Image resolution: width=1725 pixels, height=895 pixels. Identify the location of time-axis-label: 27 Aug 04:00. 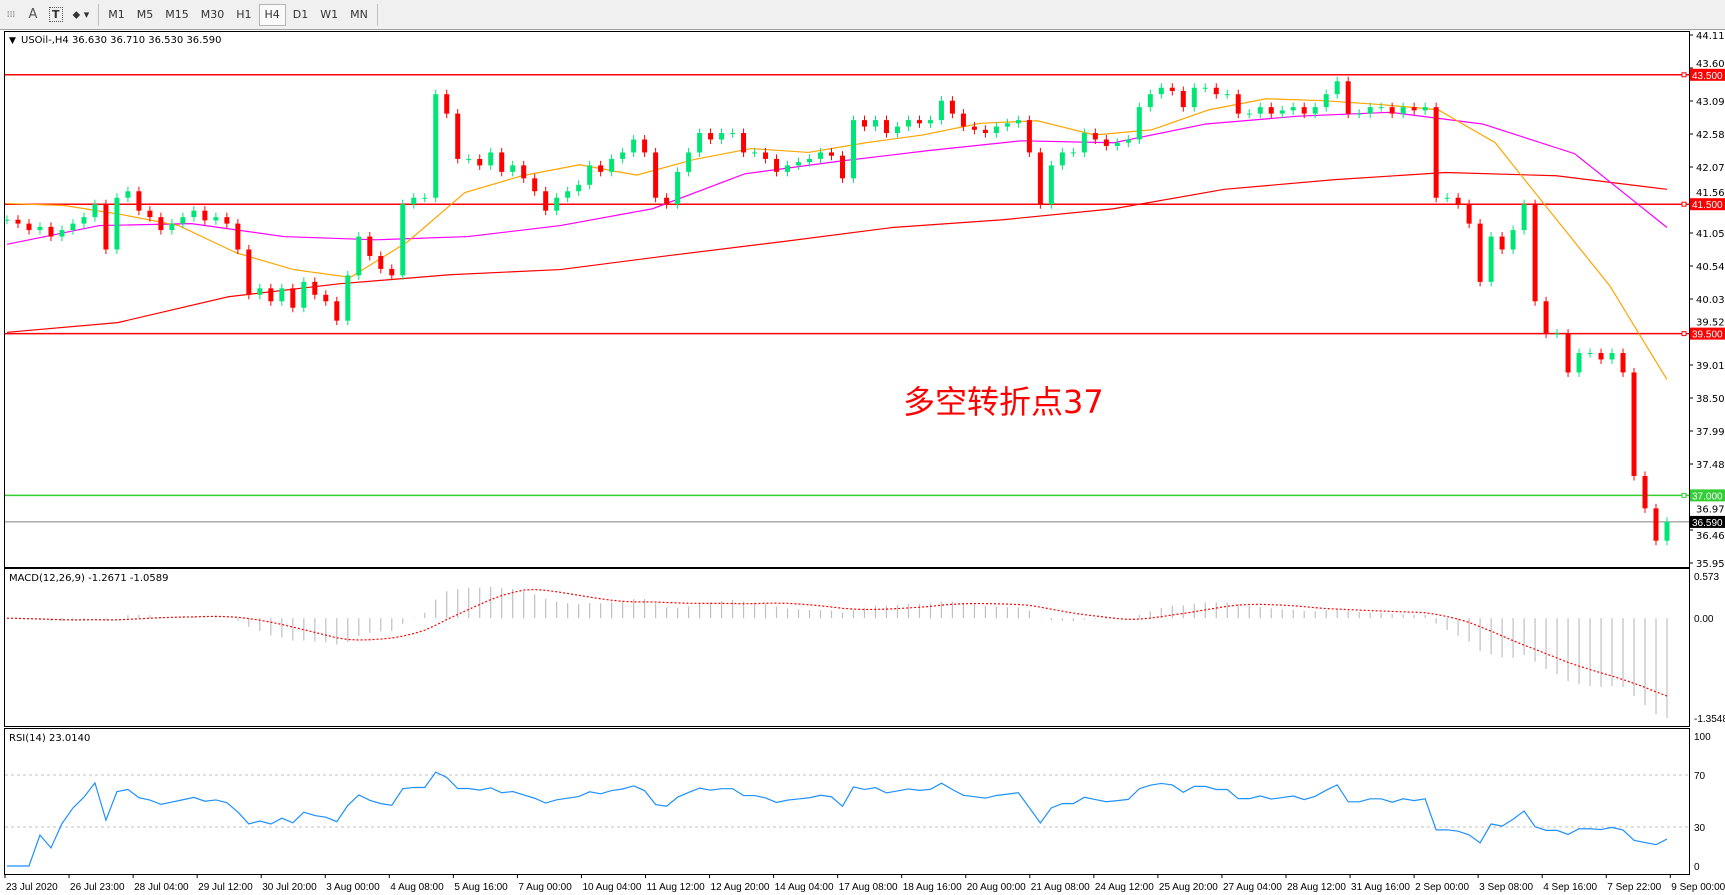
(1252, 887).